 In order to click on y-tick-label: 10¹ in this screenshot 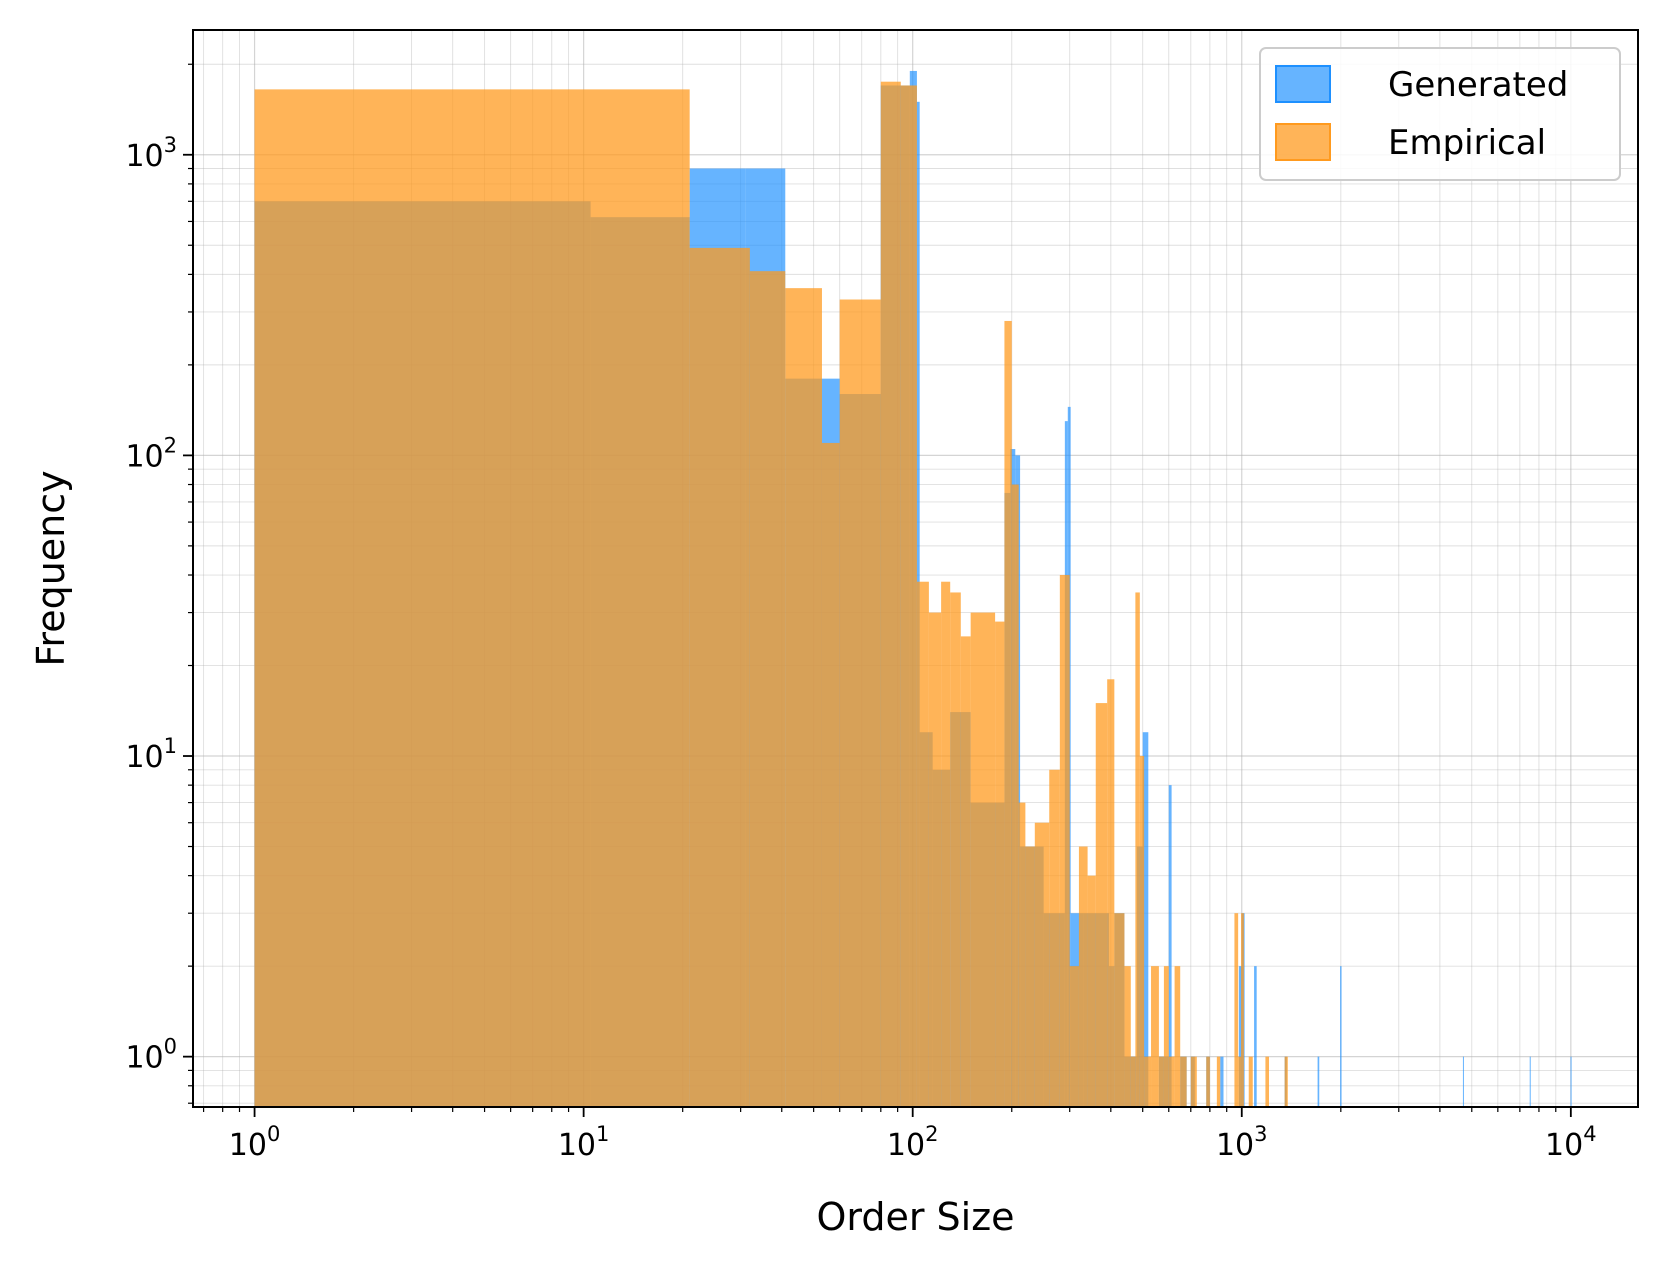, I will do `click(151, 754)`.